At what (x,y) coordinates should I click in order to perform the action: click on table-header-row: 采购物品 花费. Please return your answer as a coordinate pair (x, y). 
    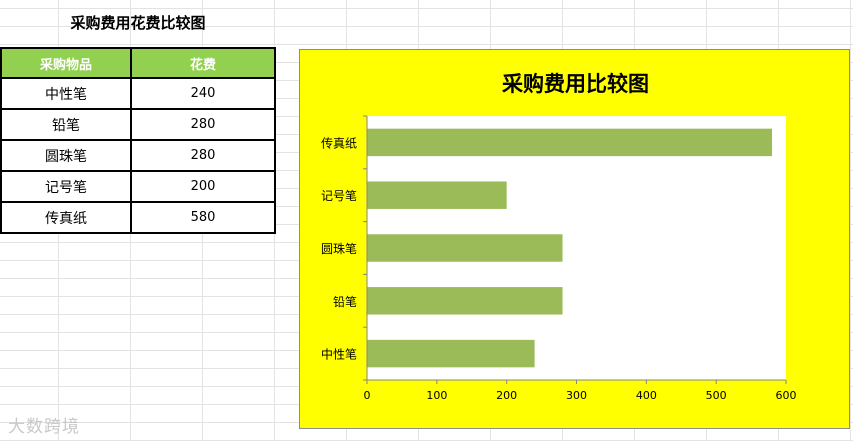
    Looking at the image, I should click on (138, 63).